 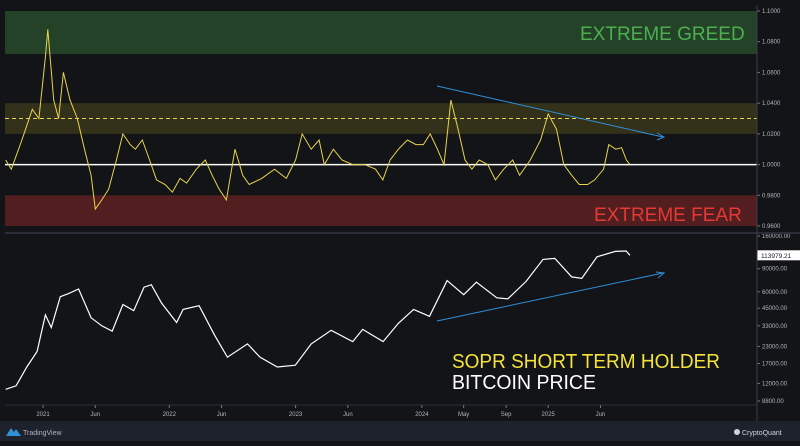 What do you see at coordinates (762, 433) in the screenshot?
I see `cryptoquant-brand: CryptoQuant` at bounding box center [762, 433].